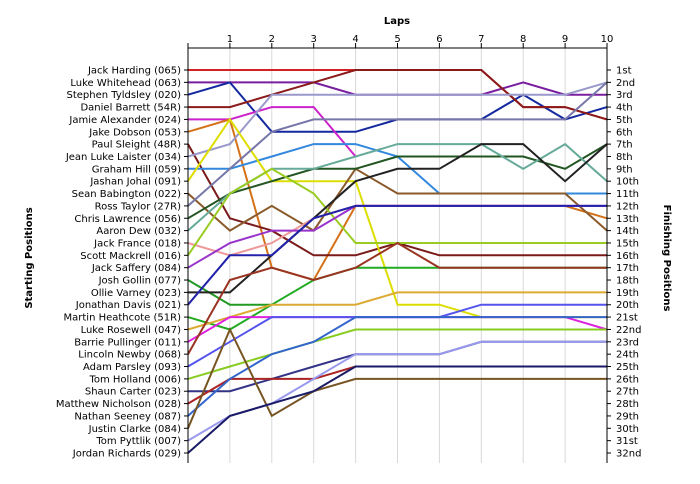 Image resolution: width=700 pixels, height=484 pixels. Describe the element at coordinates (314, 39) in the screenshot. I see `x-tick-label: 3` at that location.